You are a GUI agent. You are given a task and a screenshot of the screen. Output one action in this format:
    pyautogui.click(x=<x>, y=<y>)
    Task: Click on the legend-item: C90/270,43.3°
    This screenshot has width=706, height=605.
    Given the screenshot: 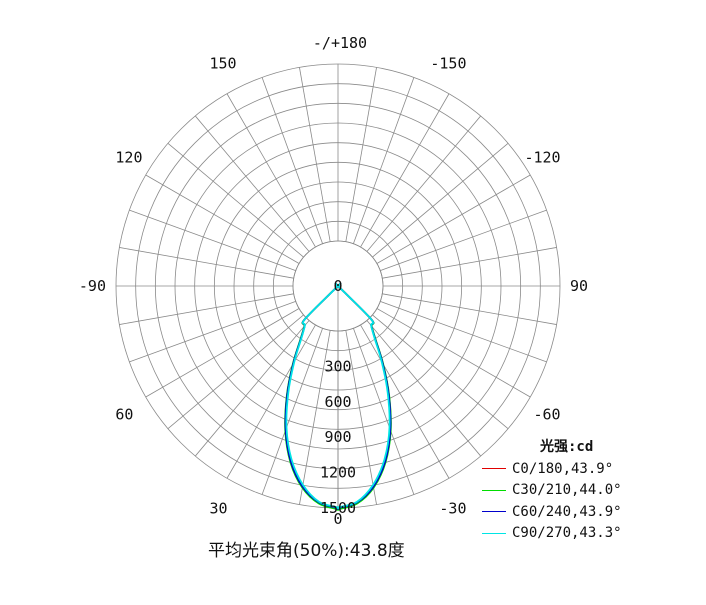 What is the action you would take?
    pyautogui.click(x=552, y=534)
    